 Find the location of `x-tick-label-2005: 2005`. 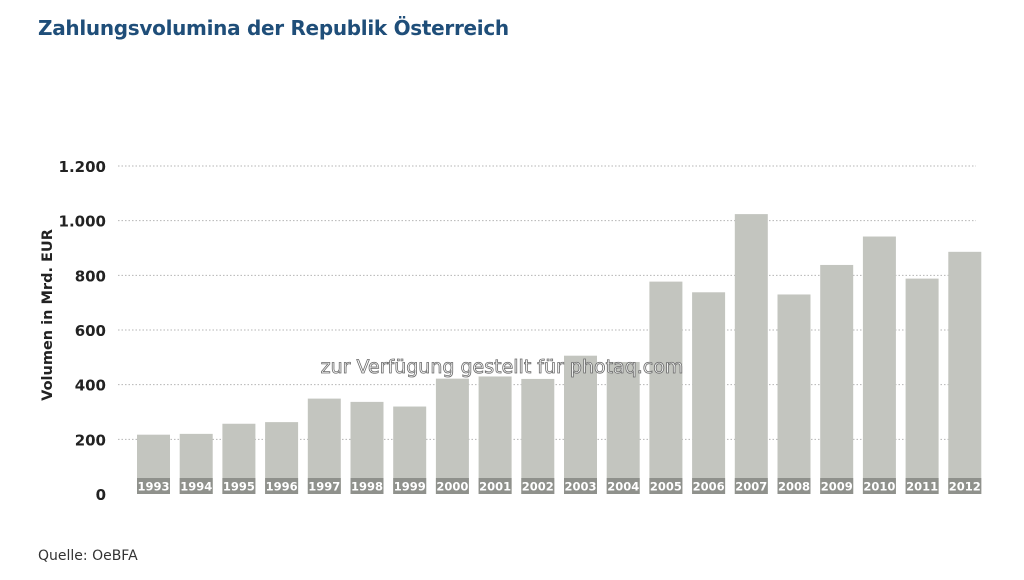

x-tick-label-2005: 2005 is located at coordinates (666, 487).